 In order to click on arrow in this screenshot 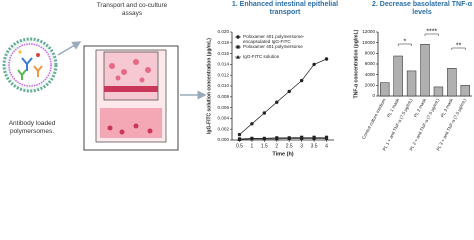, I will do `click(69, 48)`.